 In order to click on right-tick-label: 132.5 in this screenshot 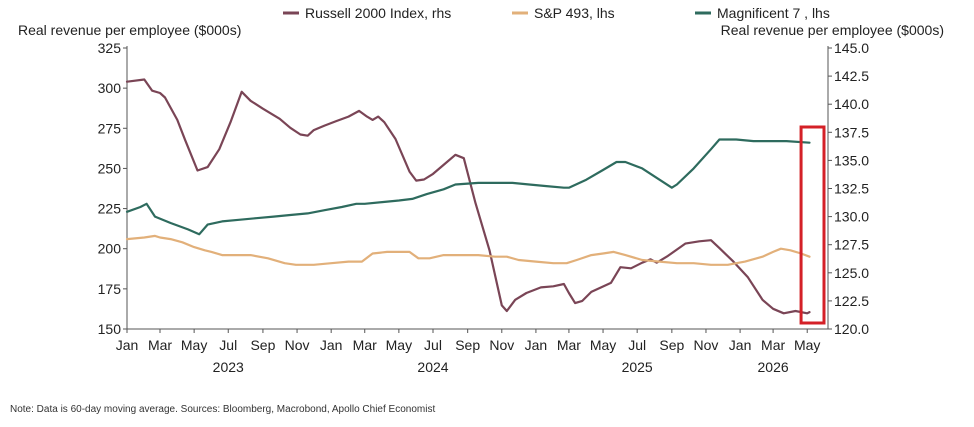, I will do `click(851, 189)`.